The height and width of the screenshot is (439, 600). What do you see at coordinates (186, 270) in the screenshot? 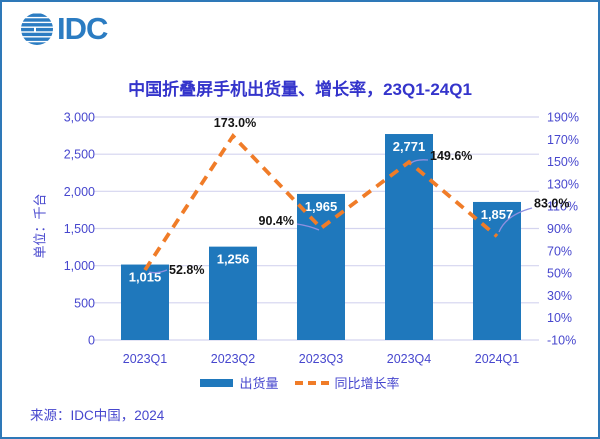
I see `growth-value-label: 52.8%` at bounding box center [186, 270].